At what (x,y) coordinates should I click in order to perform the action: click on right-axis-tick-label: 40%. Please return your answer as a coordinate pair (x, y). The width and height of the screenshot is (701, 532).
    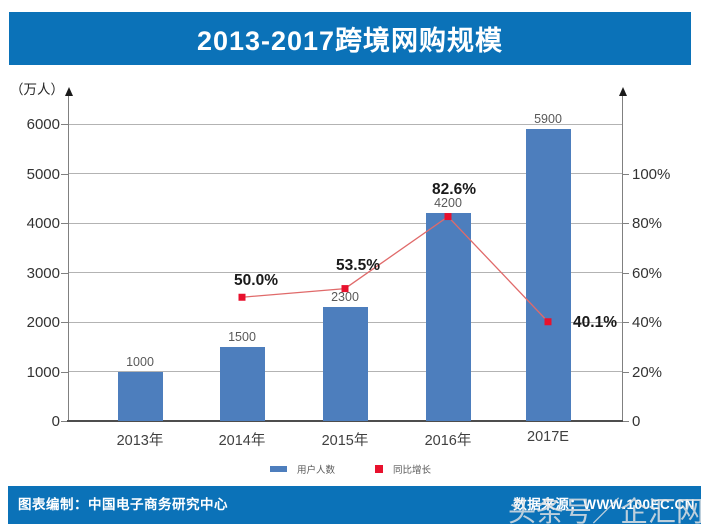
    Looking at the image, I should click on (647, 322).